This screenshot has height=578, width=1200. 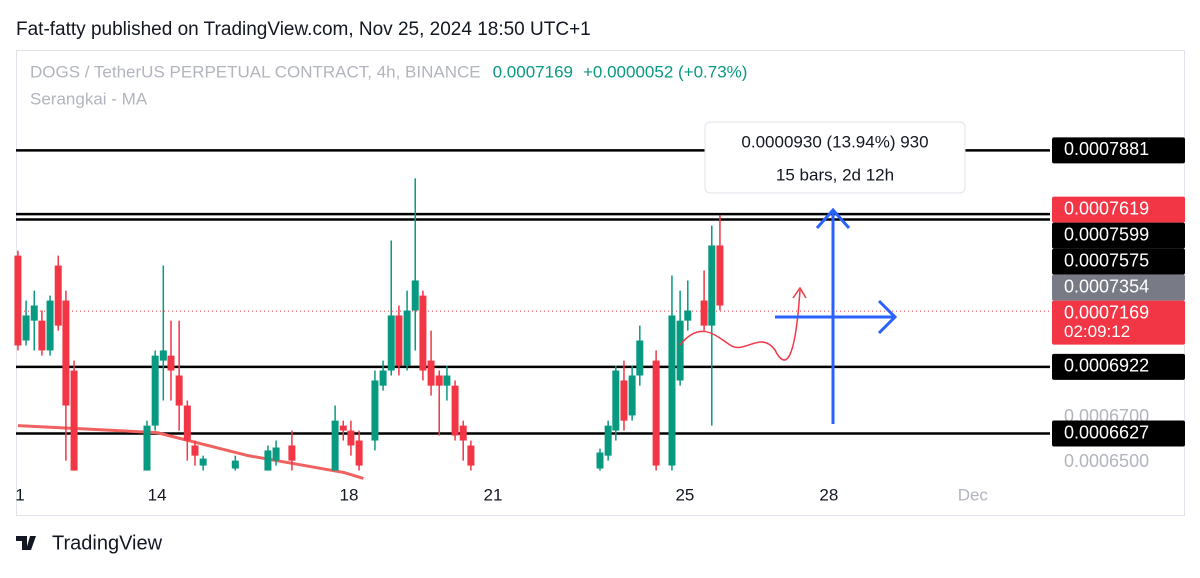 What do you see at coordinates (1106, 260) in the screenshot?
I see `price-label: 0.0007575` at bounding box center [1106, 260].